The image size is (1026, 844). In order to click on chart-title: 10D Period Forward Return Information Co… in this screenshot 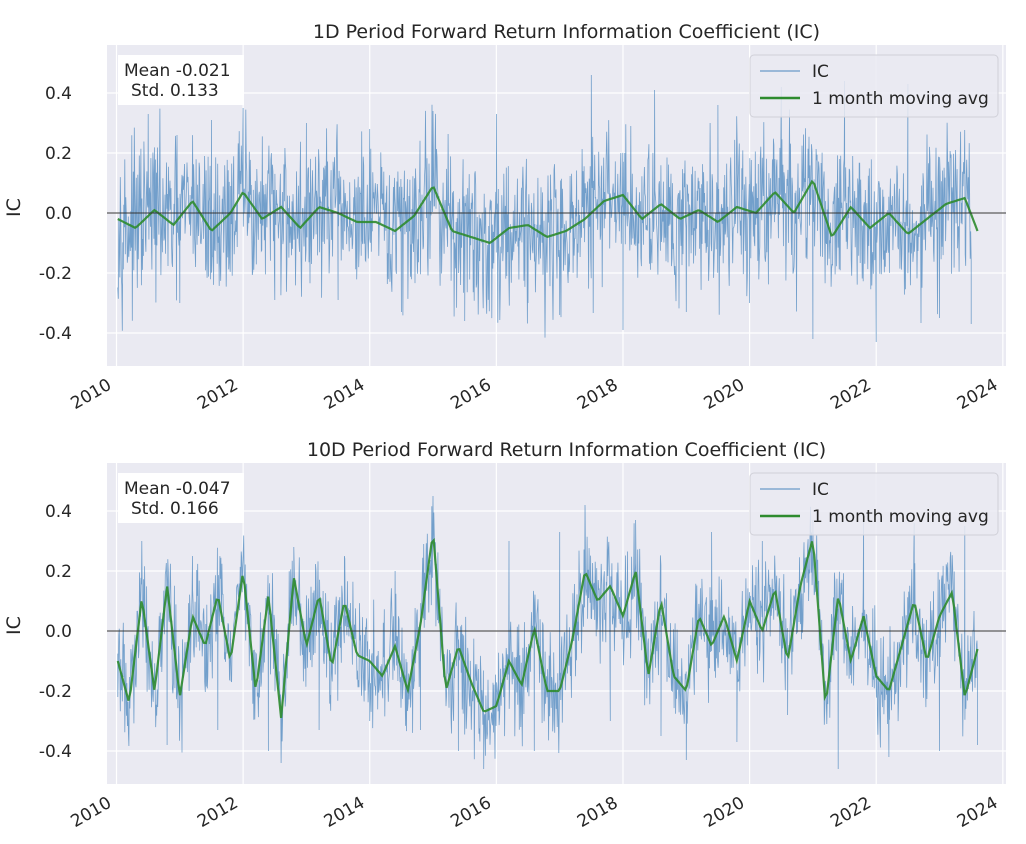, I will do `click(566, 450)`.